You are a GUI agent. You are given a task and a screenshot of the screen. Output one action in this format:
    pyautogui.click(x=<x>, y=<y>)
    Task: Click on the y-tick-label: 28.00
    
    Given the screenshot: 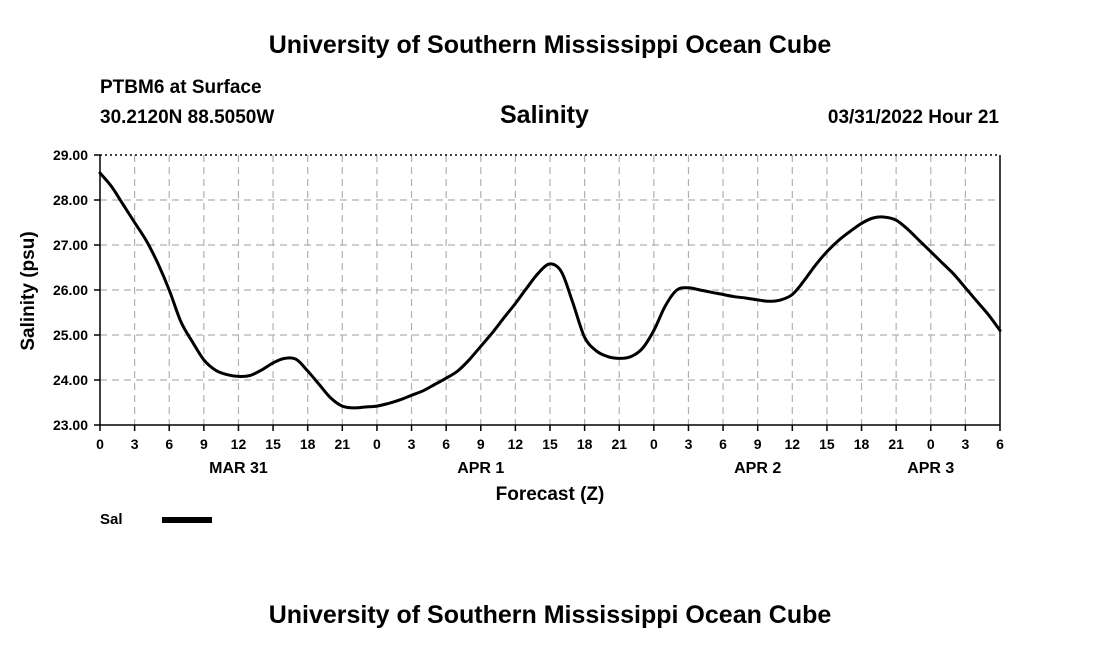 What is the action you would take?
    pyautogui.click(x=70, y=200)
    